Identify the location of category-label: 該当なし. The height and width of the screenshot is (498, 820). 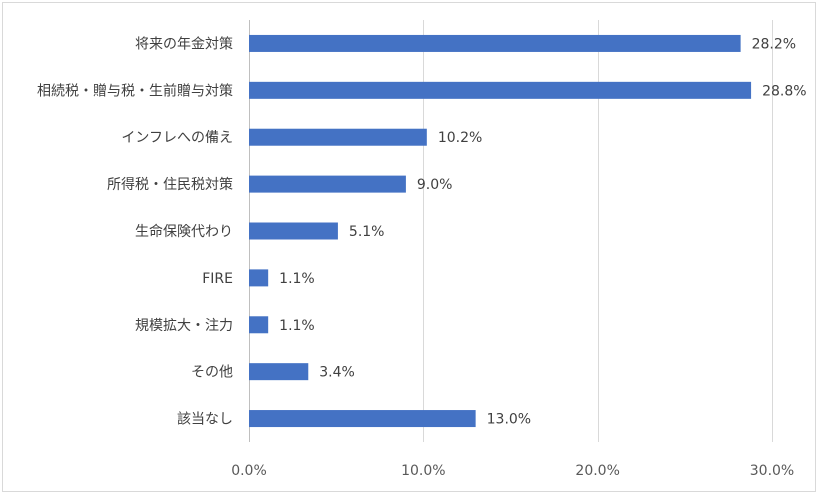
(205, 420).